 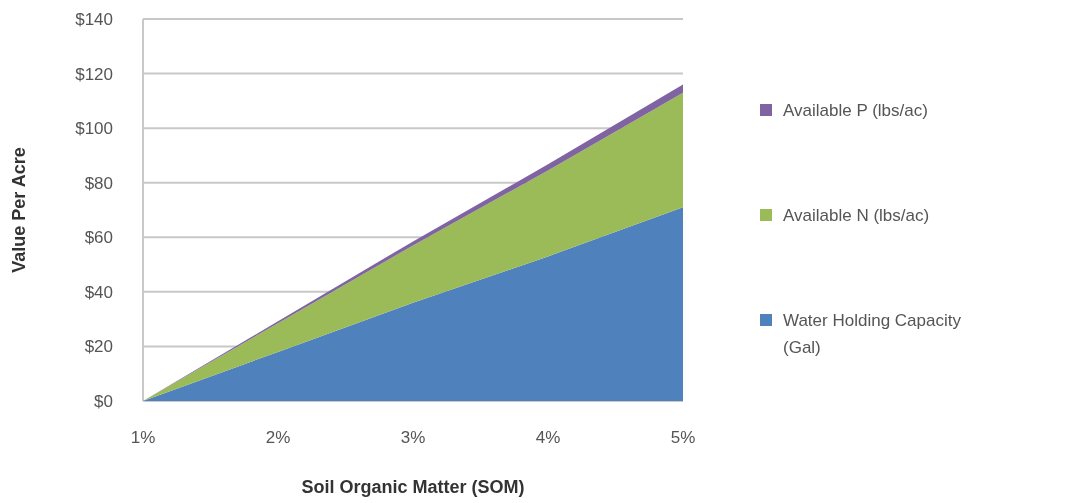 What do you see at coordinates (19, 210) in the screenshot?
I see `y-axis-title: Value Per Acre` at bounding box center [19, 210].